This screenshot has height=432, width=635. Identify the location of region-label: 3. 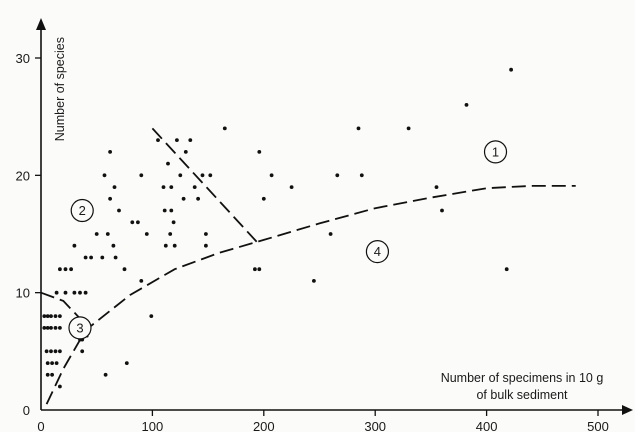
(79, 327).